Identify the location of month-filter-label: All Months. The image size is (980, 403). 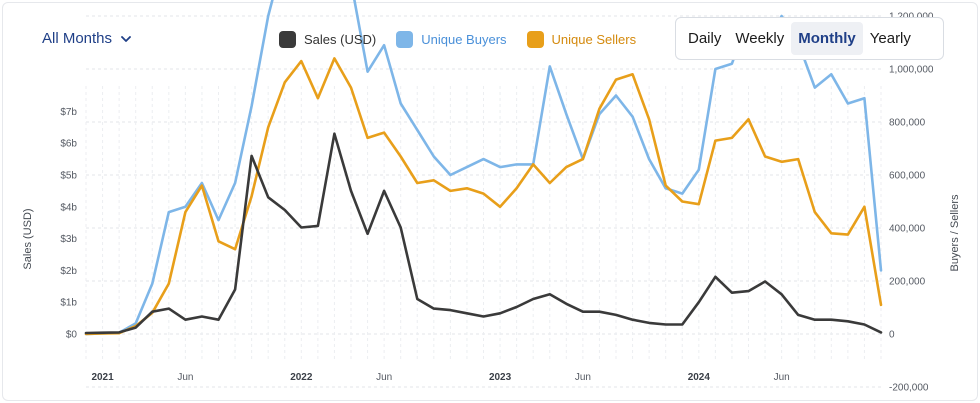
(77, 38).